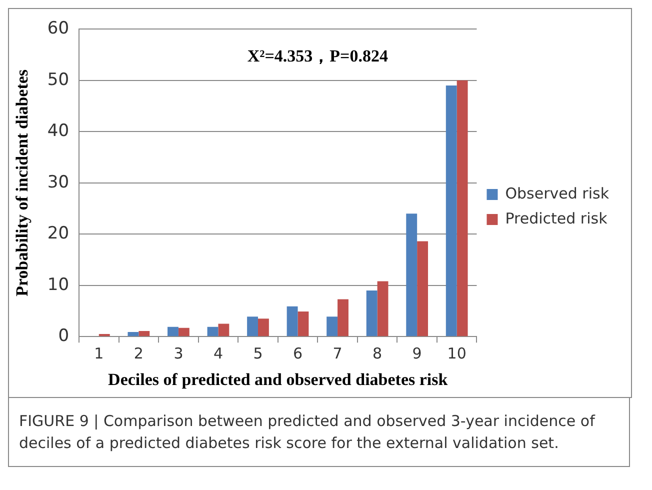  What do you see at coordinates (58, 28) in the screenshot?
I see `y-tick-label: 60` at bounding box center [58, 28].